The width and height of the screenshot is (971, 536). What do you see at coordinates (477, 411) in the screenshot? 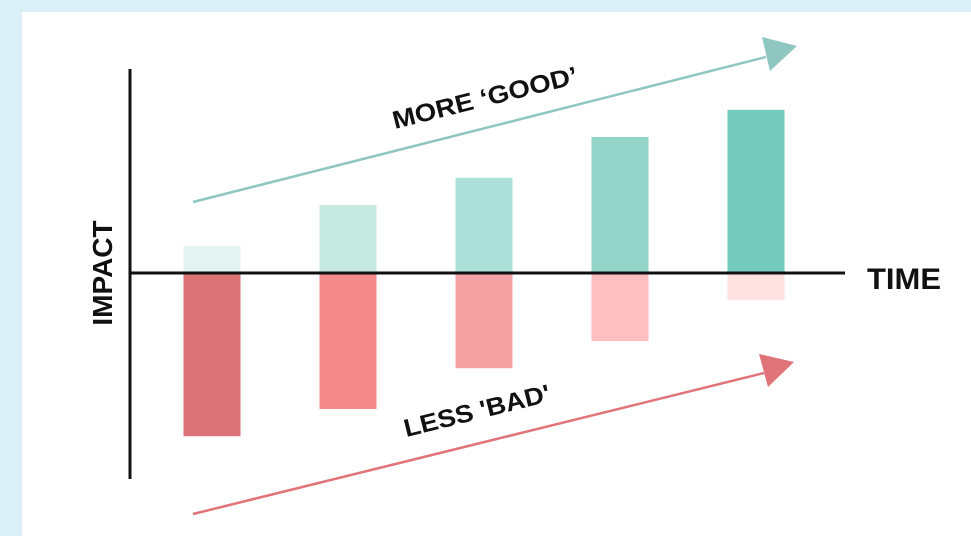
I see `bad-trend-label: LESS 'BAD'` at bounding box center [477, 411].